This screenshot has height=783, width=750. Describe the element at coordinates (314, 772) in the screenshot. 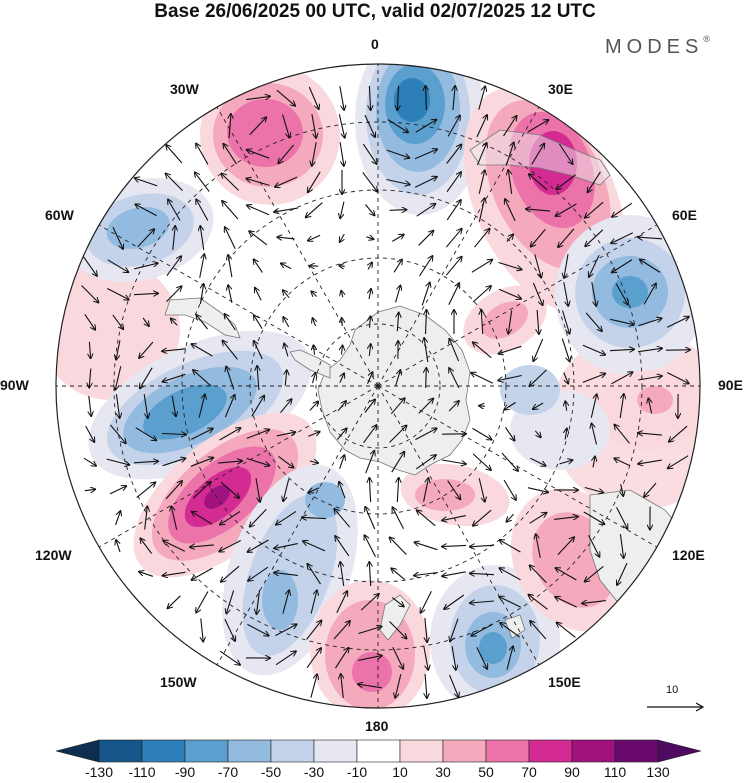

I see `colorbar-tick-label: -30` at that location.